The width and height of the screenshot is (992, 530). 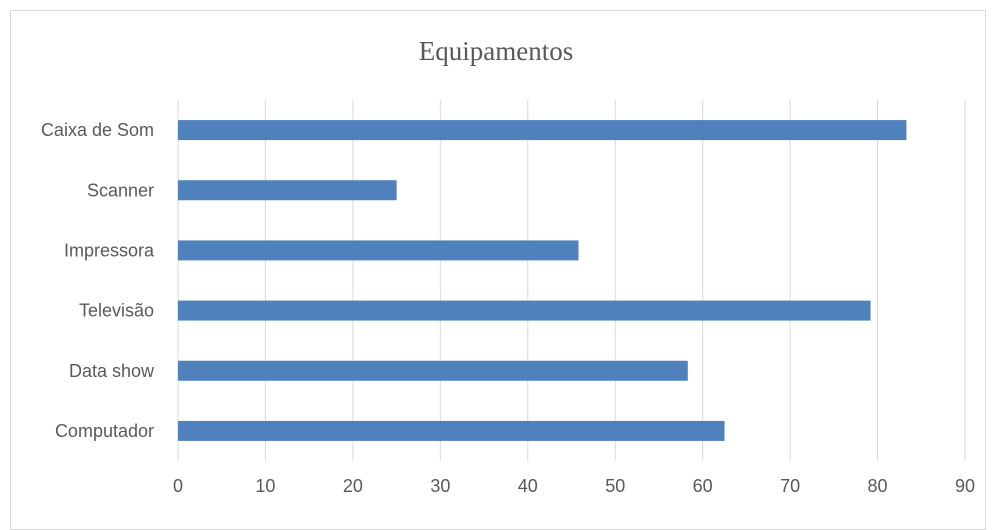 What do you see at coordinates (116, 311) in the screenshot?
I see `category-label: Televisão` at bounding box center [116, 311].